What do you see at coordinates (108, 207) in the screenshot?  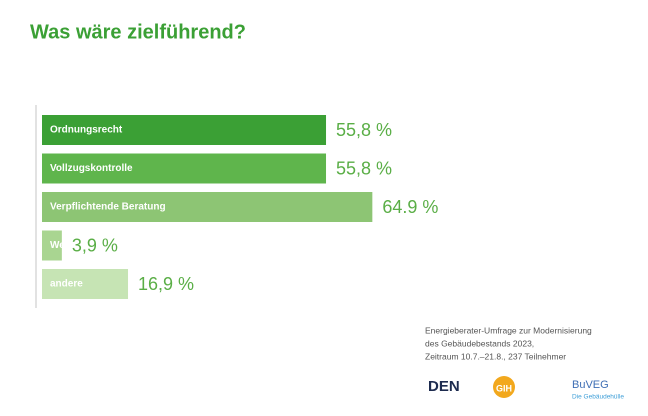 I see `category-label: Verpflichtende Beratung` at bounding box center [108, 207].